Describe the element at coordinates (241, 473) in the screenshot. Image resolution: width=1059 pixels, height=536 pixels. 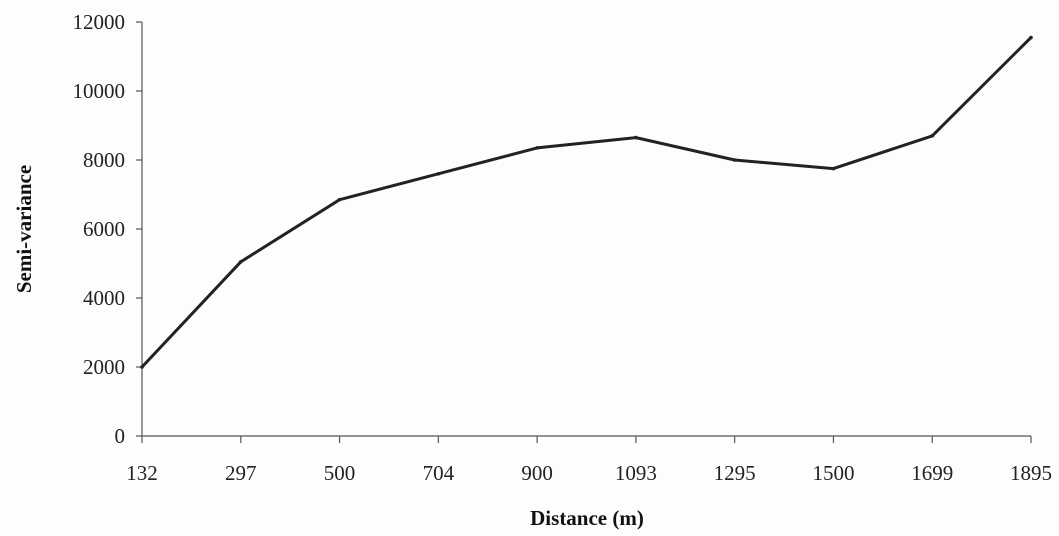
I see `x-tick-label: 297` at that location.